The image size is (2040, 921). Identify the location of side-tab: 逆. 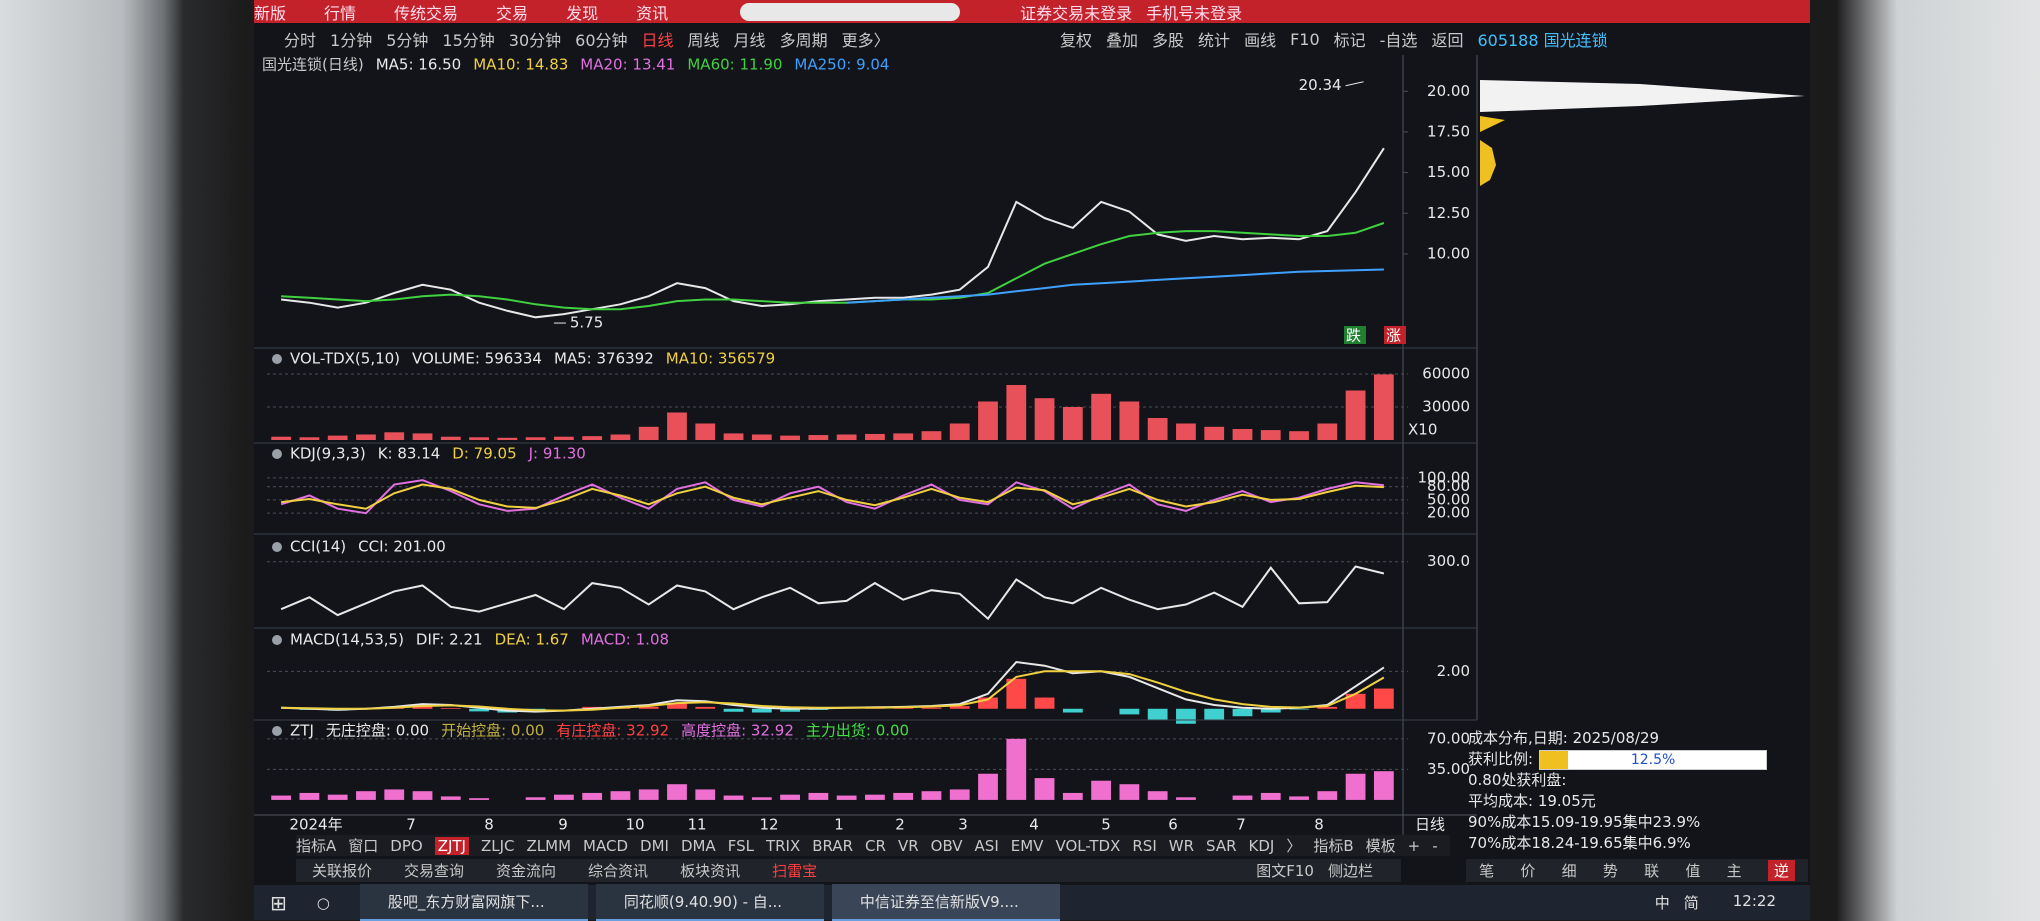
(1781, 870).